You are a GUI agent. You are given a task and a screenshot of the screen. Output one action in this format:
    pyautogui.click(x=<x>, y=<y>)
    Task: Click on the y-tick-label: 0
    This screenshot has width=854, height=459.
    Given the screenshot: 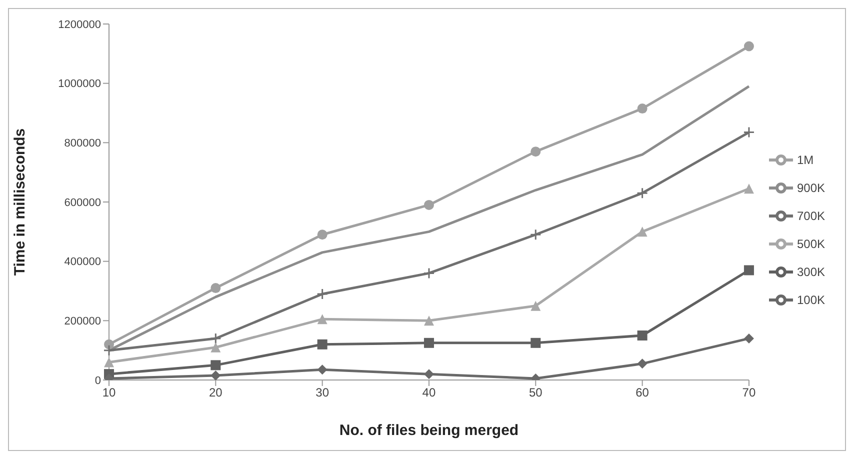 What is the action you would take?
    pyautogui.click(x=97, y=380)
    